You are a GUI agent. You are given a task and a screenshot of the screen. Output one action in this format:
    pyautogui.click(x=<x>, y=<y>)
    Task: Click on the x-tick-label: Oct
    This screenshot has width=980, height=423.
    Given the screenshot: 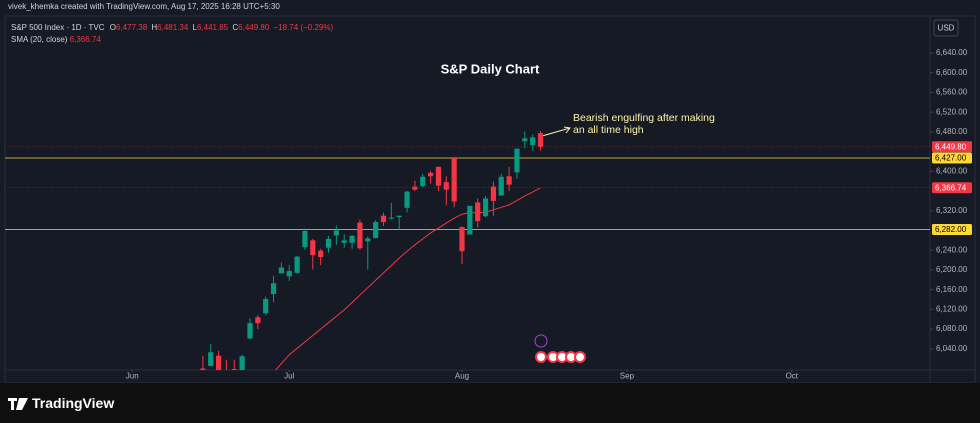 What is the action you would take?
    pyautogui.click(x=792, y=376)
    